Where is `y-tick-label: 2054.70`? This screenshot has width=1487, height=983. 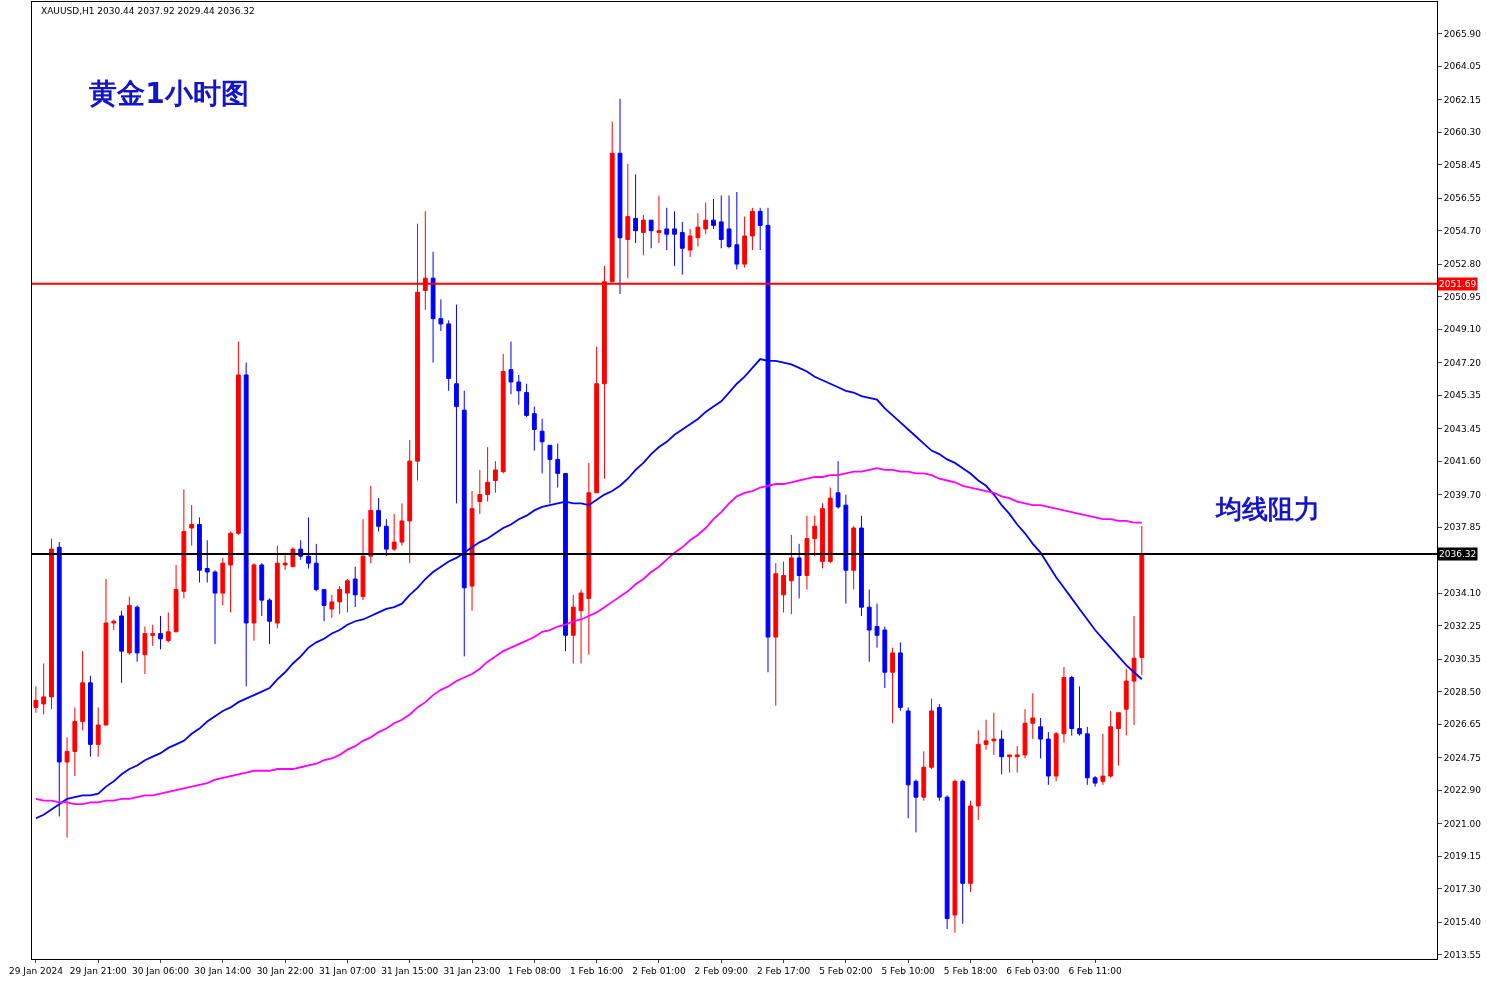 y-tick-label: 2054.70 is located at coordinates (1462, 230).